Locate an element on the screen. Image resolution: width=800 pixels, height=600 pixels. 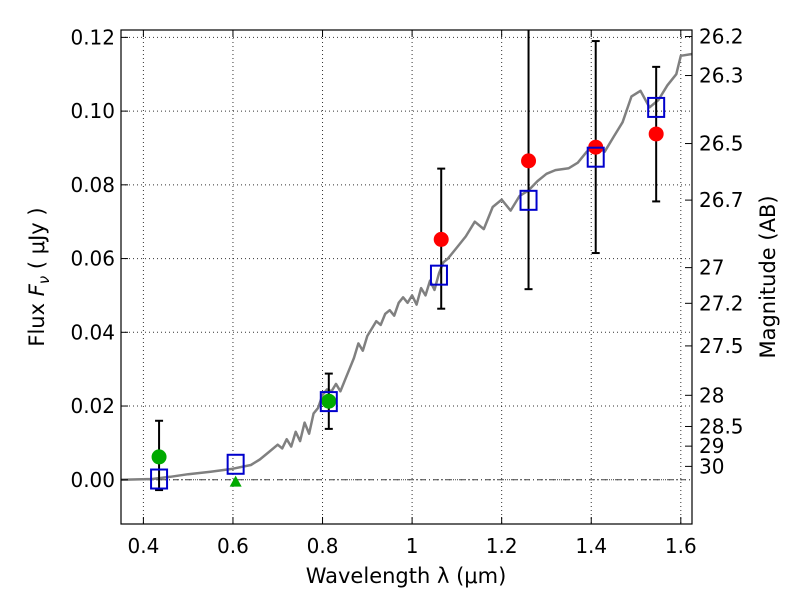
x-tick-label-5: 1.4 is located at coordinates (591, 546).